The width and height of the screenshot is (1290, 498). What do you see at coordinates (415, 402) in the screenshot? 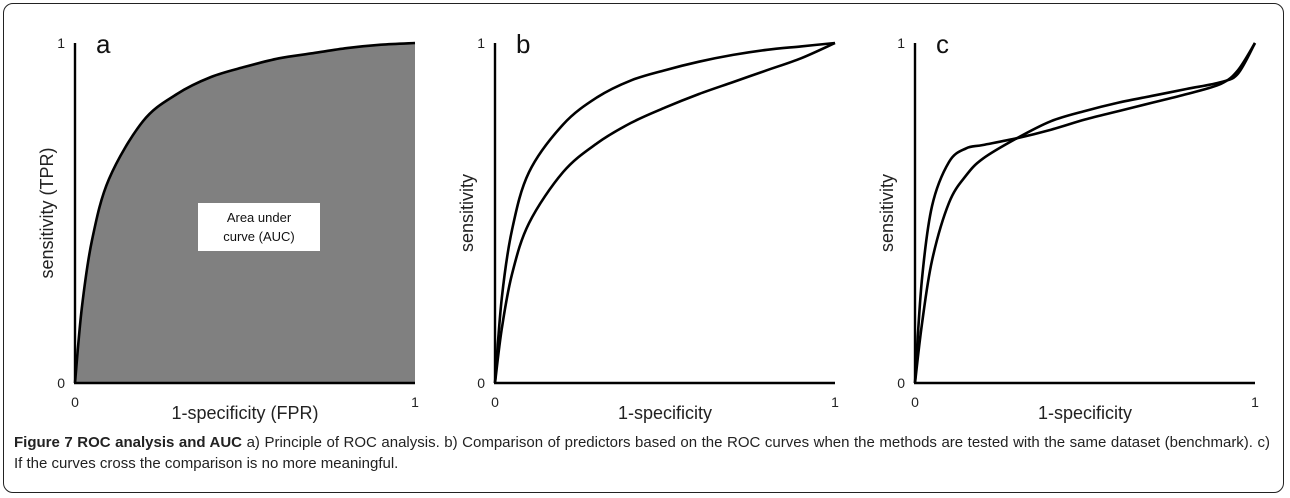
I see `panel-a-x-tick-label: 1` at bounding box center [415, 402].